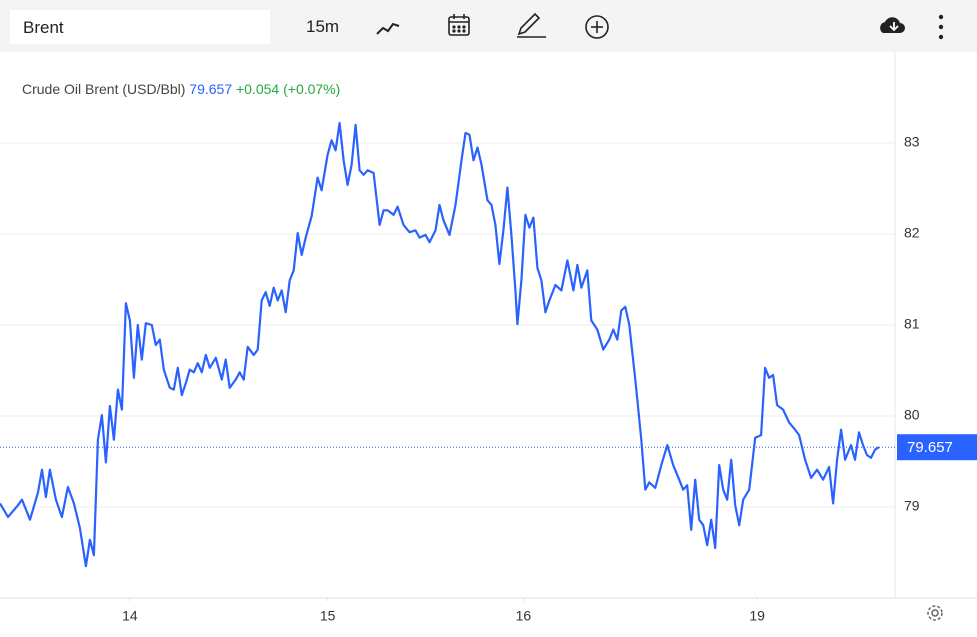  I want to click on line-style-icon, so click(388, 28).